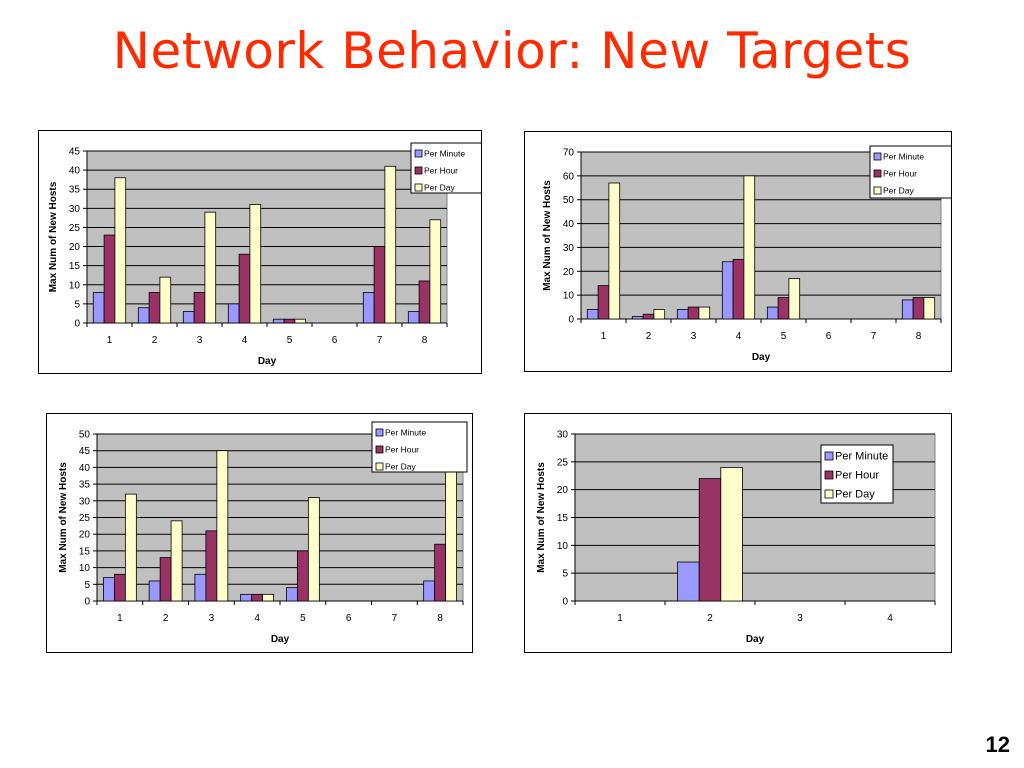 This screenshot has width=1024, height=768. Describe the element at coordinates (245, 340) in the screenshot. I see `x-tick-label: 4` at that location.